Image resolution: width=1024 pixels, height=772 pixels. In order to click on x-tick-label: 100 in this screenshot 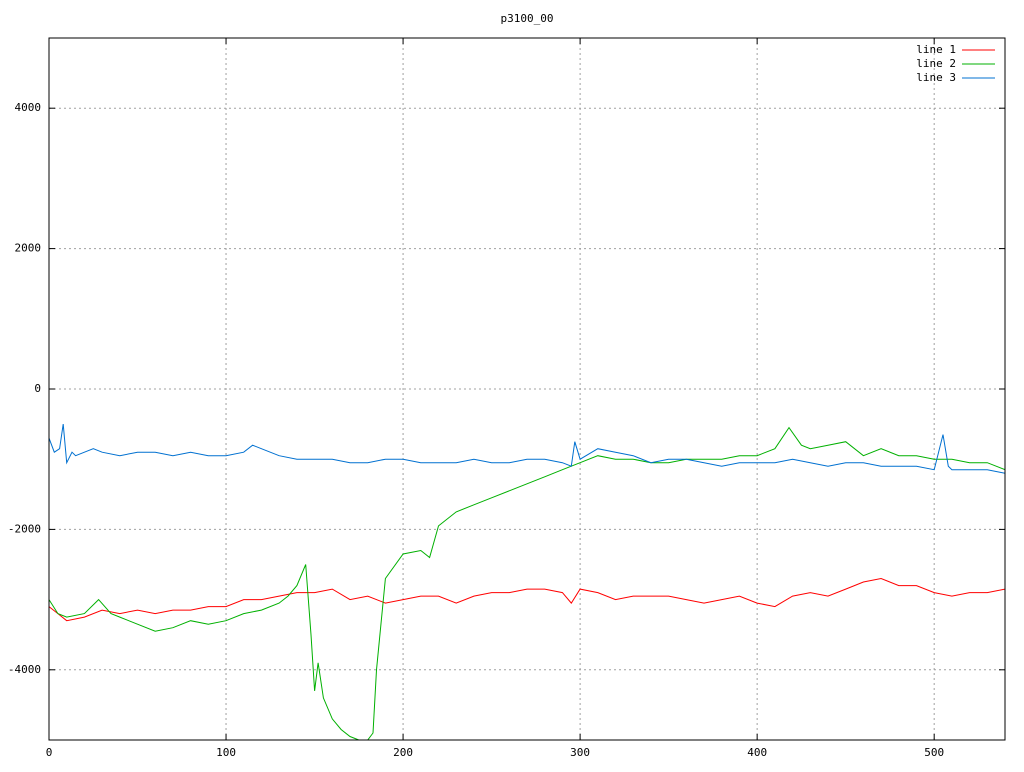, I will do `click(226, 752)`.